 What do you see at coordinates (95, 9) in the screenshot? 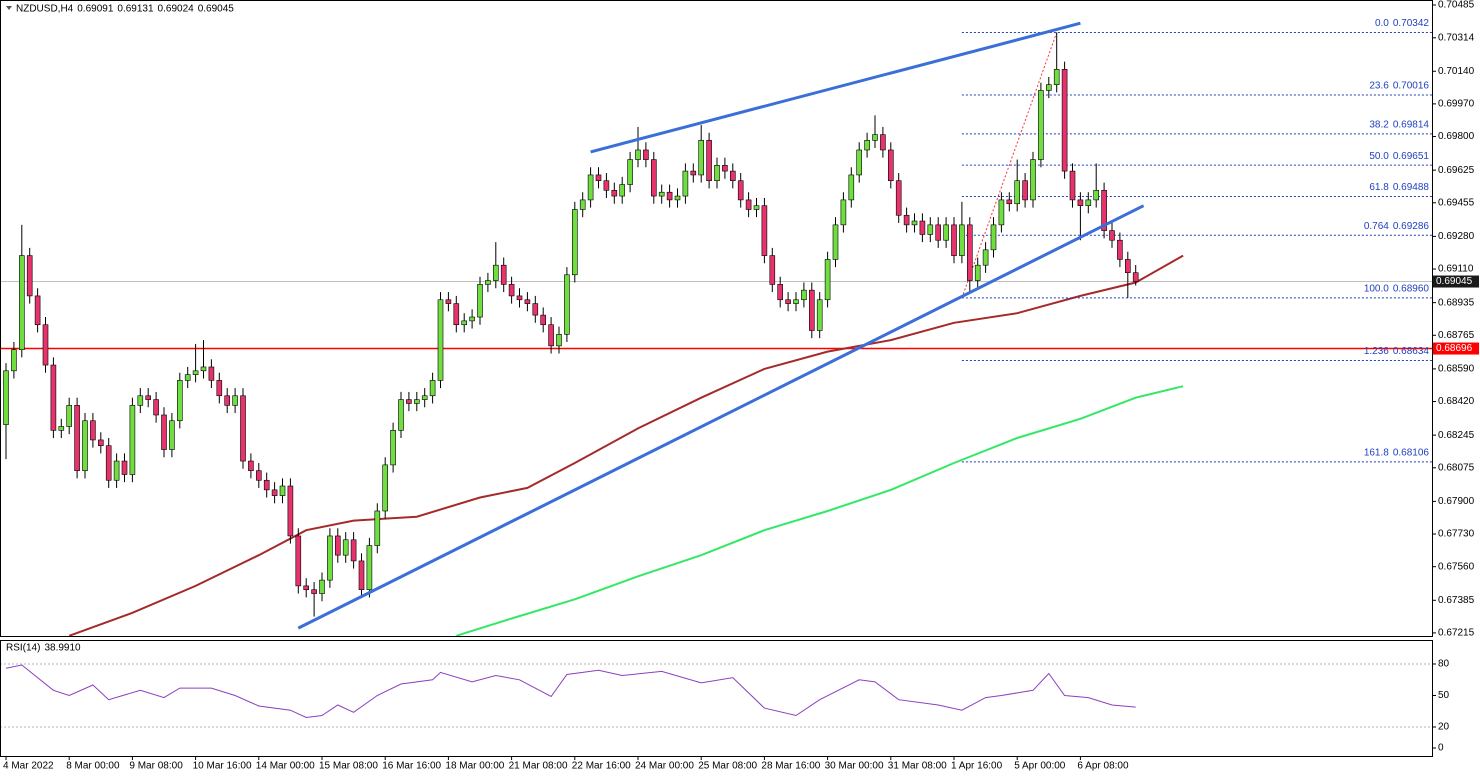
I see `header-text: 0.69091` at bounding box center [95, 9].